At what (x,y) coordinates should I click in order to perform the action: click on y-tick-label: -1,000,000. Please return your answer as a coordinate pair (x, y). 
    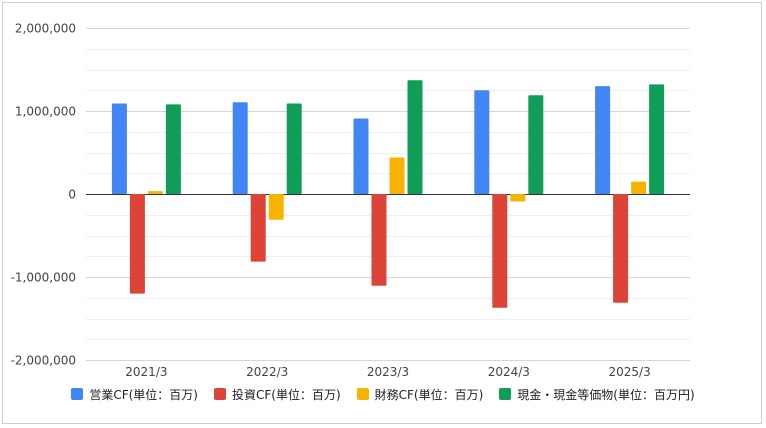
    Looking at the image, I should click on (43, 278).